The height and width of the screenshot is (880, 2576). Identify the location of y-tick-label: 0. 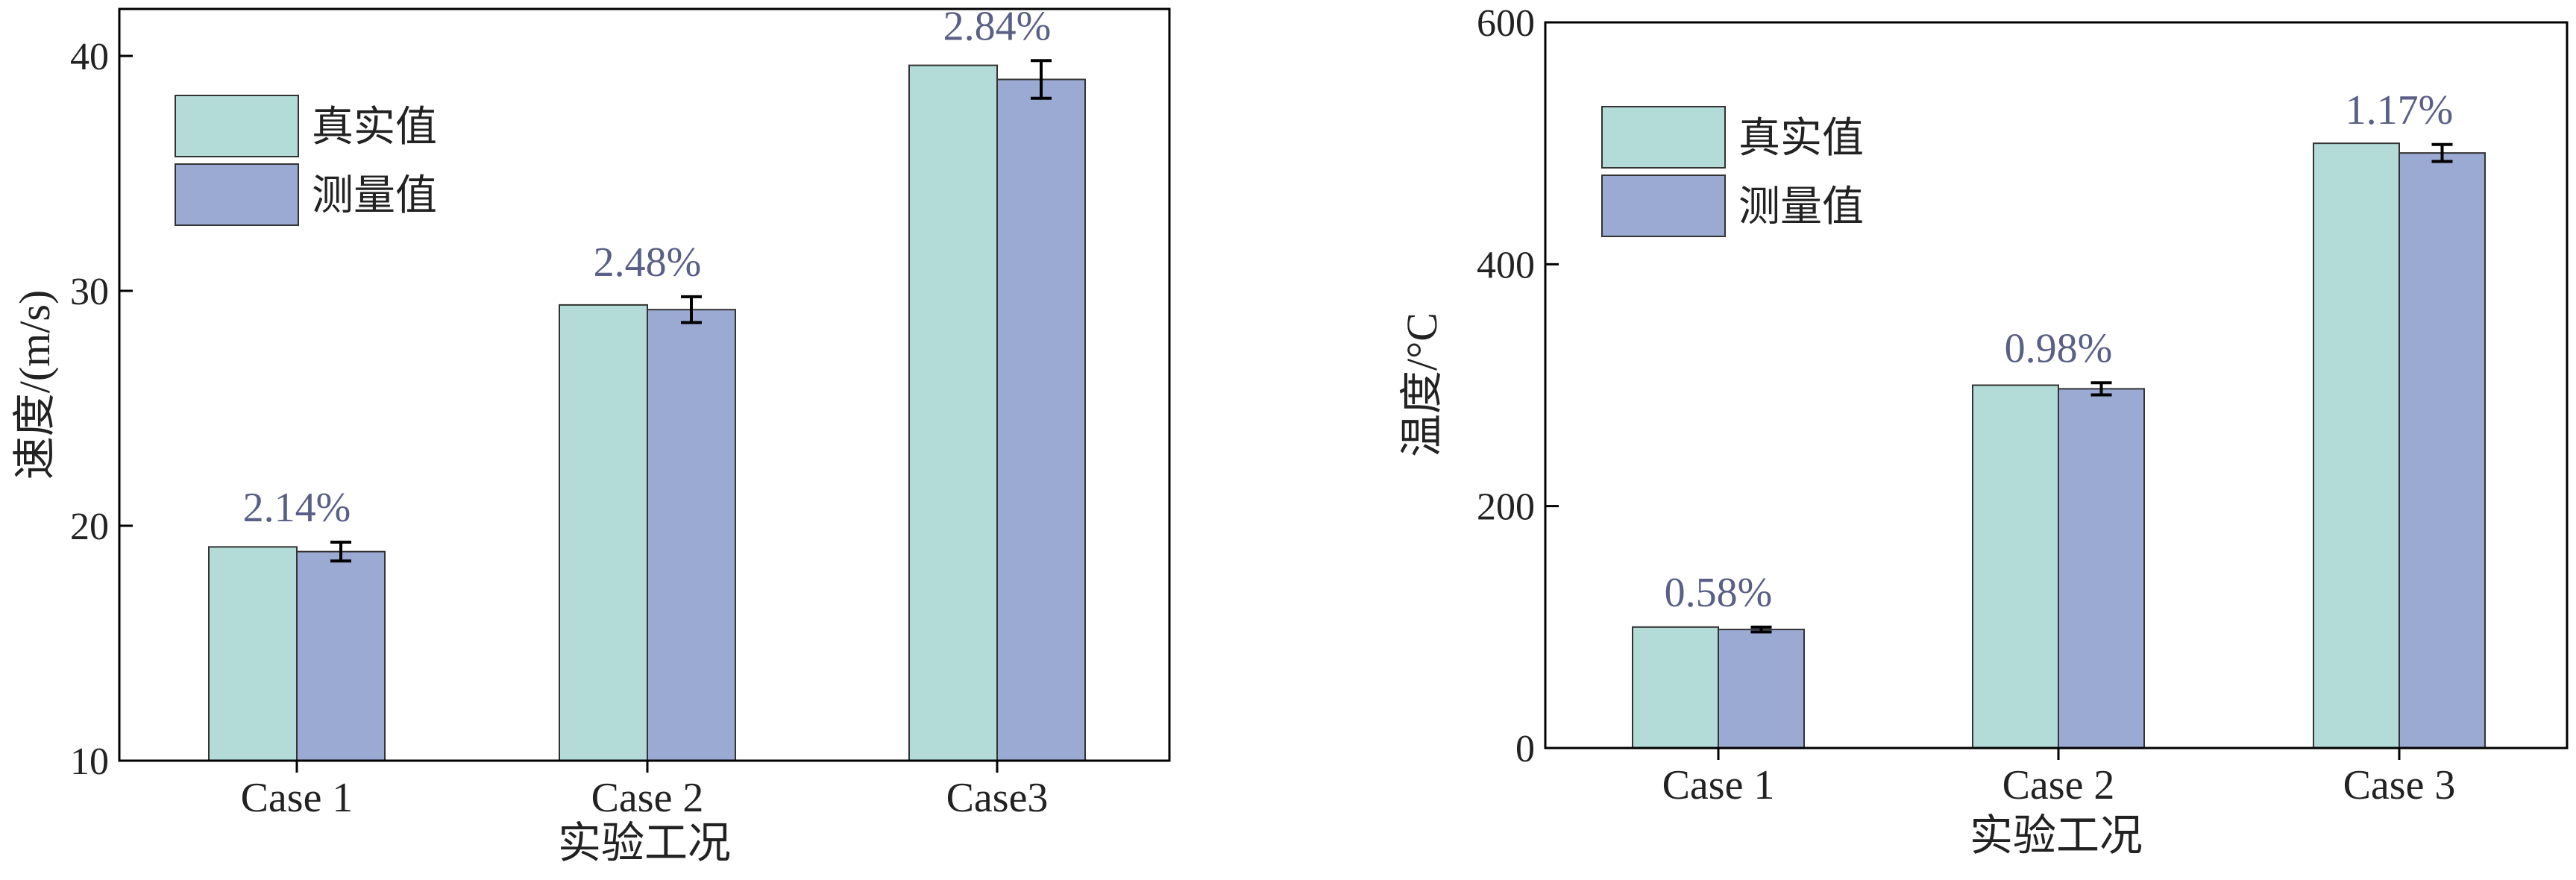
(1525, 749).